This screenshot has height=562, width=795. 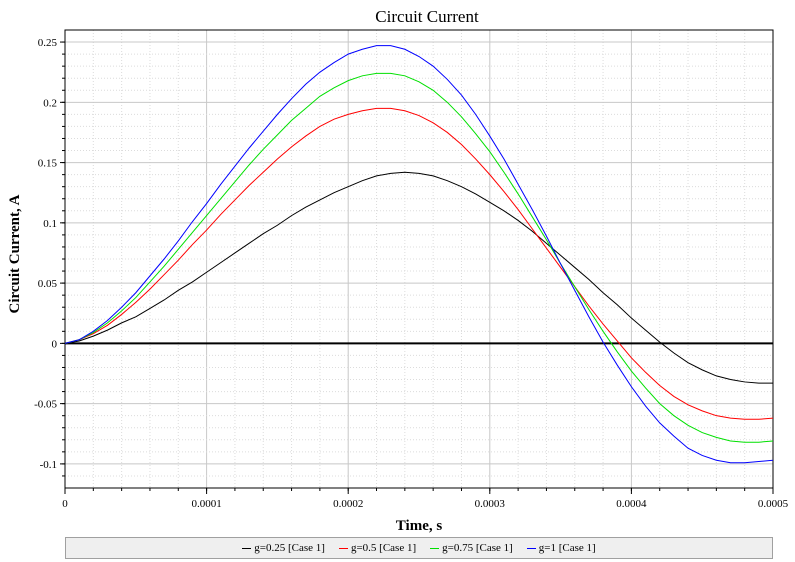 I want to click on chart-title: Circuit Current, so click(x=427, y=16).